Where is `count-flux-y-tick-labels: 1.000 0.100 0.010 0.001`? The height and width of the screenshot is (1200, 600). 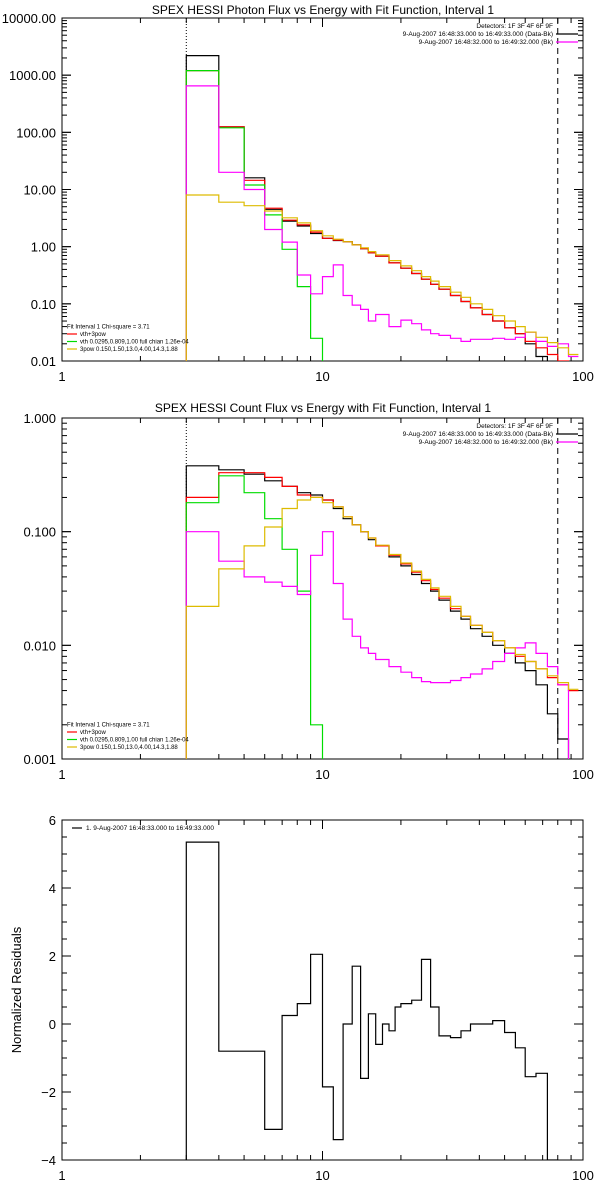
count-flux-y-tick-labels: 1.000 0.100 0.010 0.001 is located at coordinates (39, 589).